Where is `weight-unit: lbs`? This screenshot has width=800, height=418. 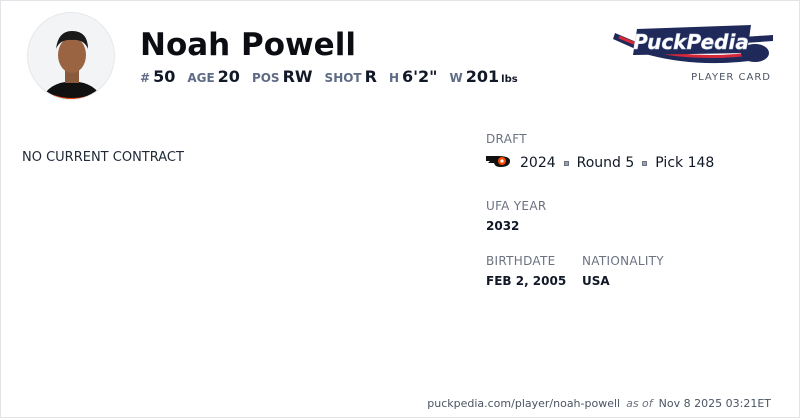 weight-unit: lbs is located at coordinates (509, 79).